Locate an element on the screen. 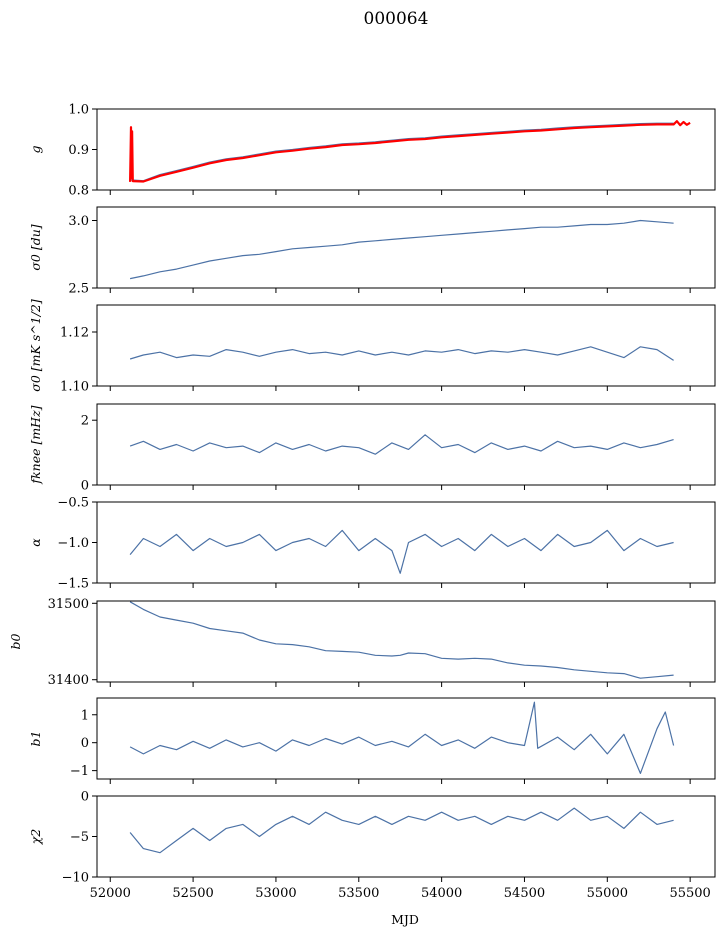  fknee-ytick-label: 0 is located at coordinates (85, 486).